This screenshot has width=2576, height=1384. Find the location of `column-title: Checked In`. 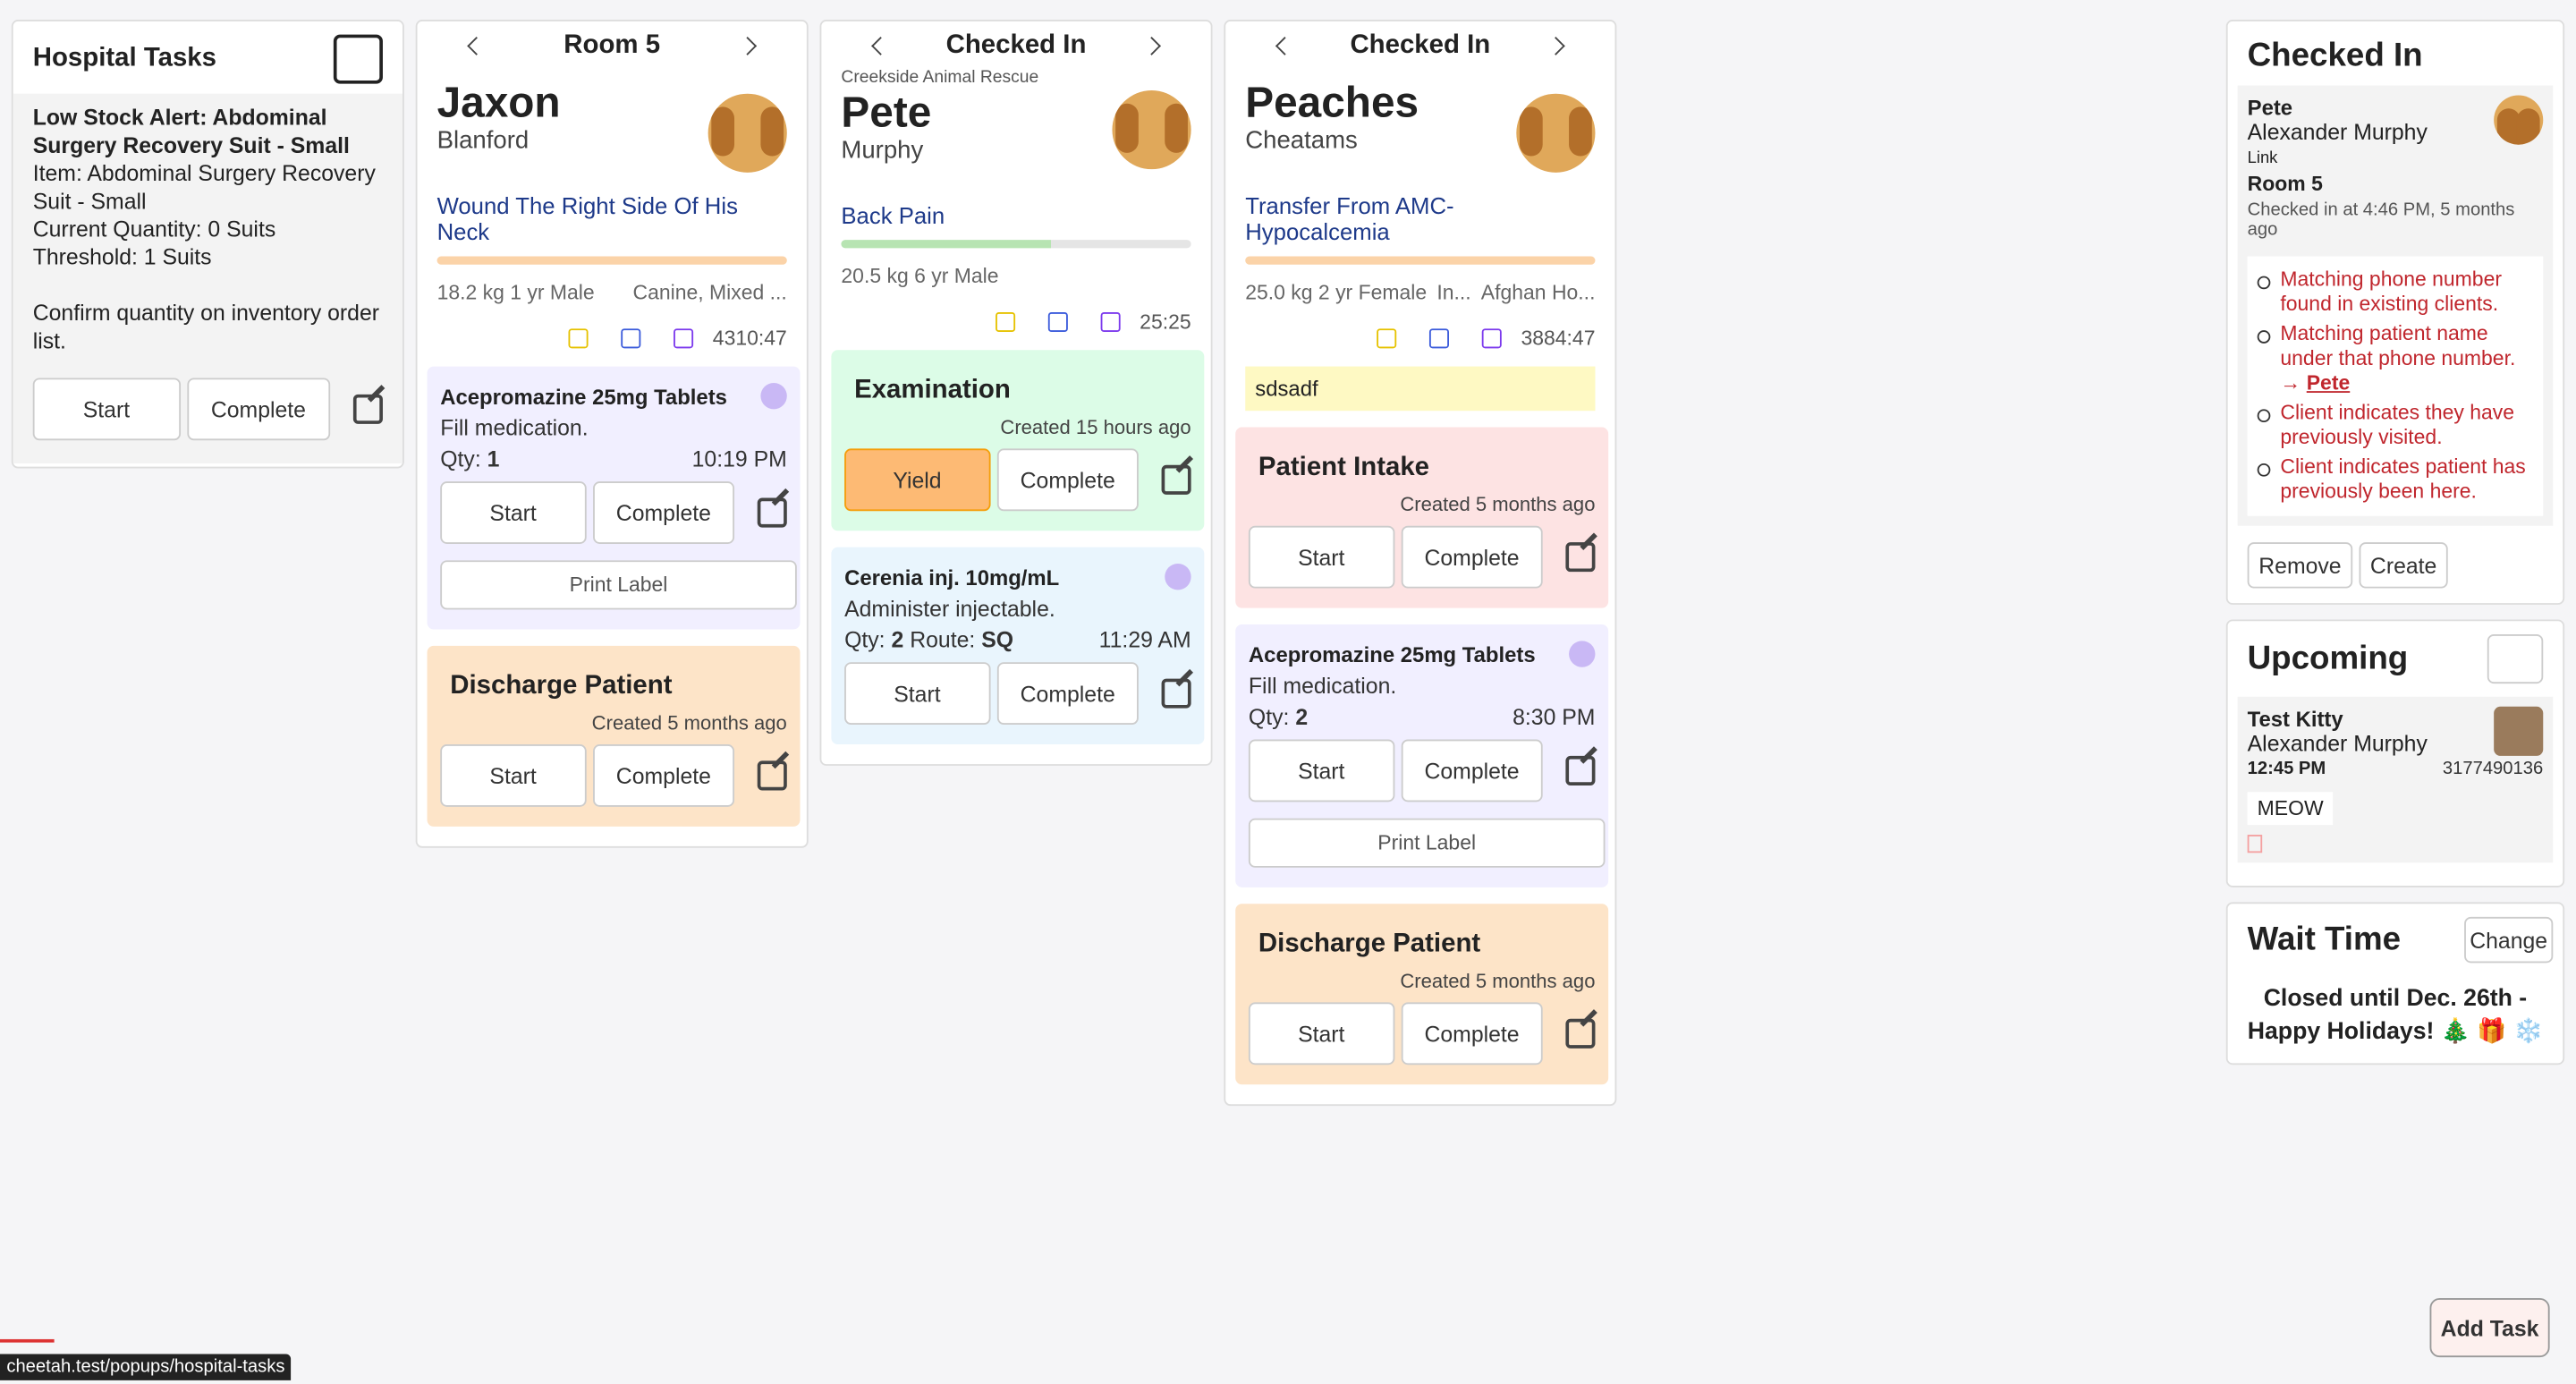

column-title: Checked In is located at coordinates (1016, 45).